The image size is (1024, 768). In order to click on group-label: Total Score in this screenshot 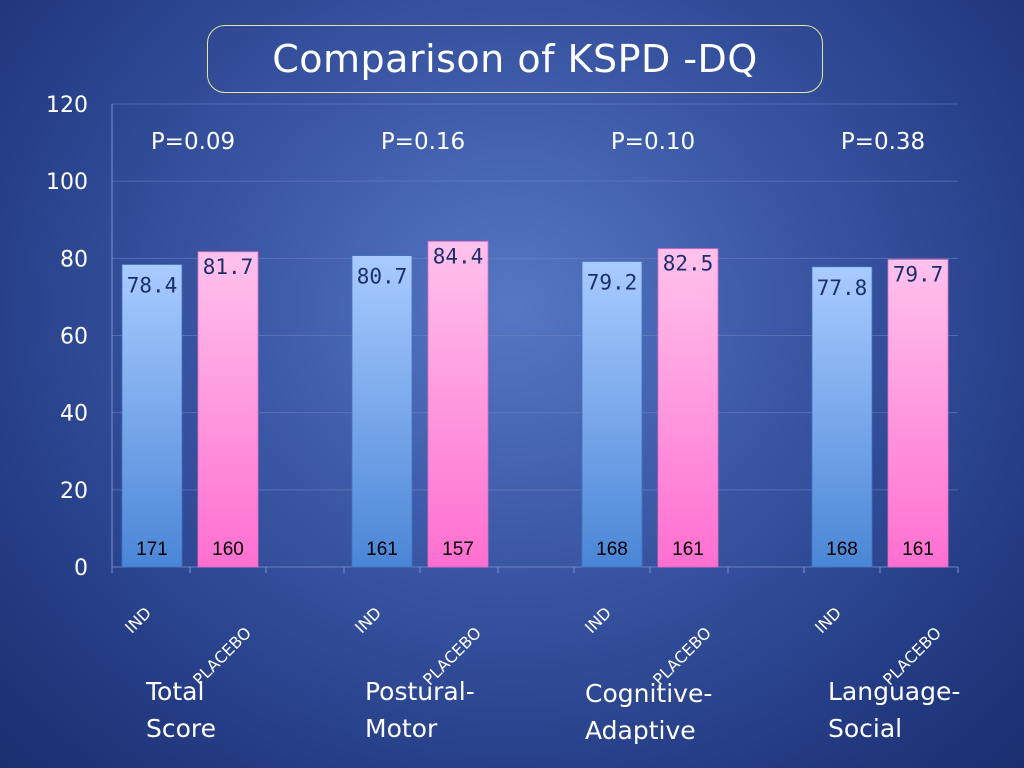, I will do `click(181, 710)`.